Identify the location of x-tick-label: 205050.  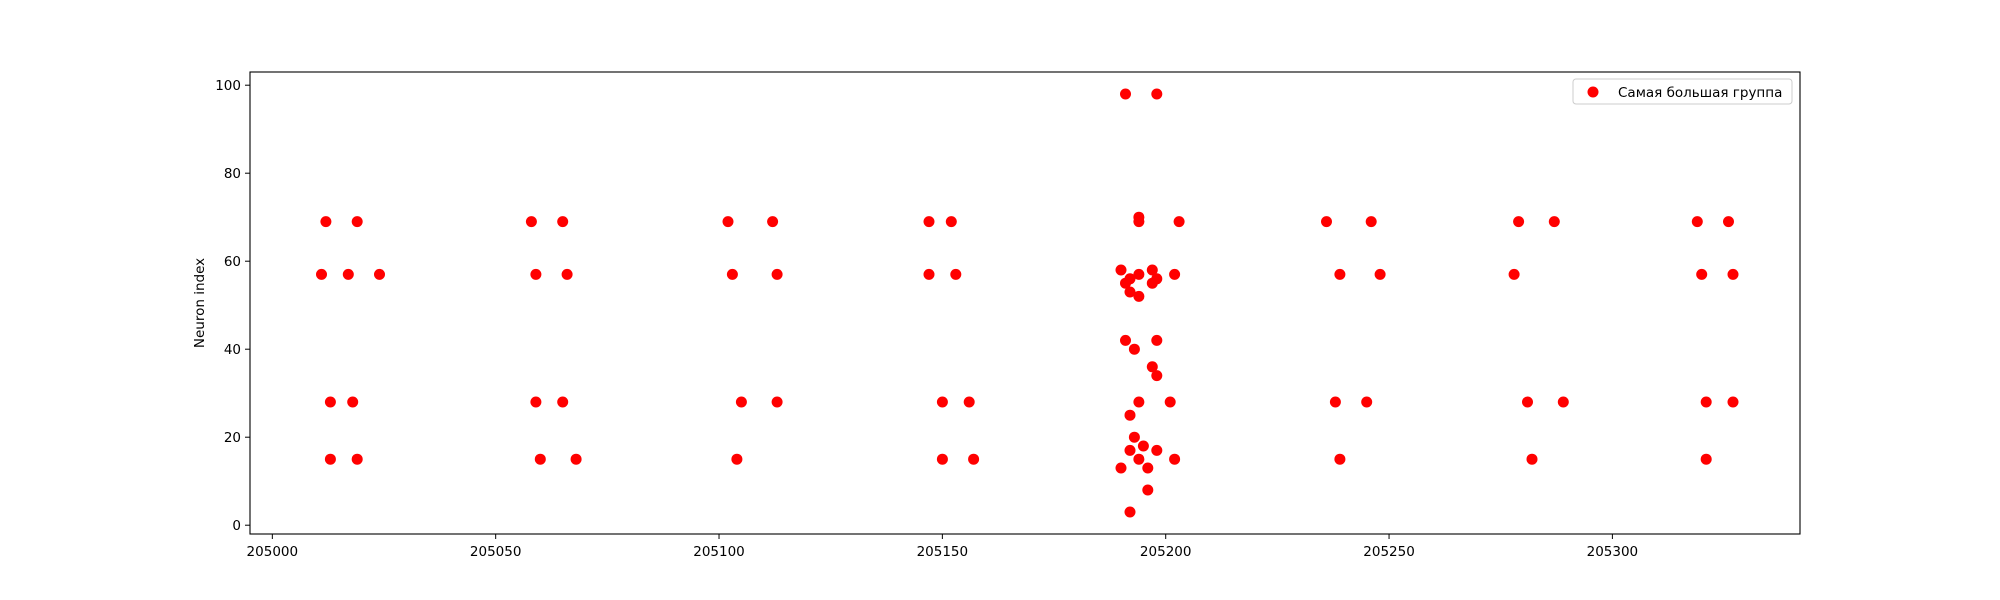
(496, 552).